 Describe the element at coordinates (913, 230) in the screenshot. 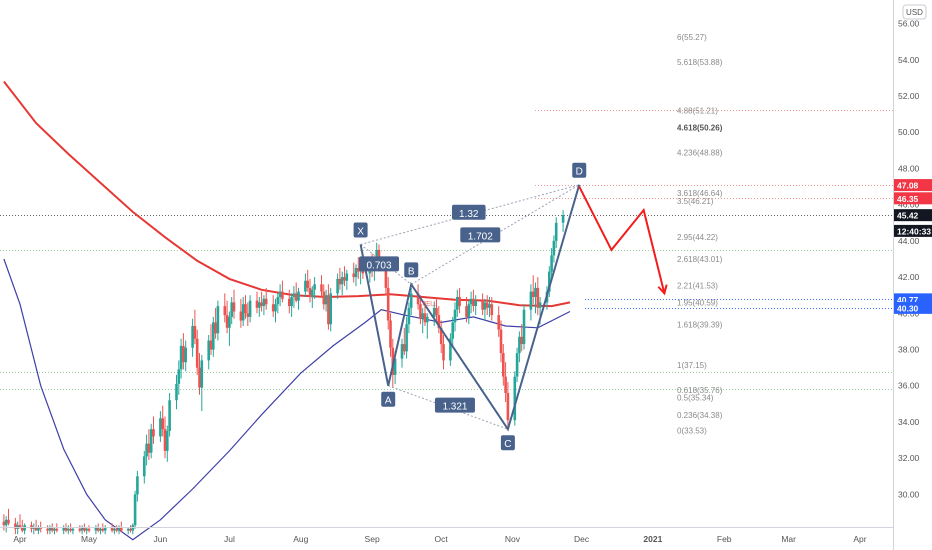

I see `price-label-dark: 12:40:33` at that location.